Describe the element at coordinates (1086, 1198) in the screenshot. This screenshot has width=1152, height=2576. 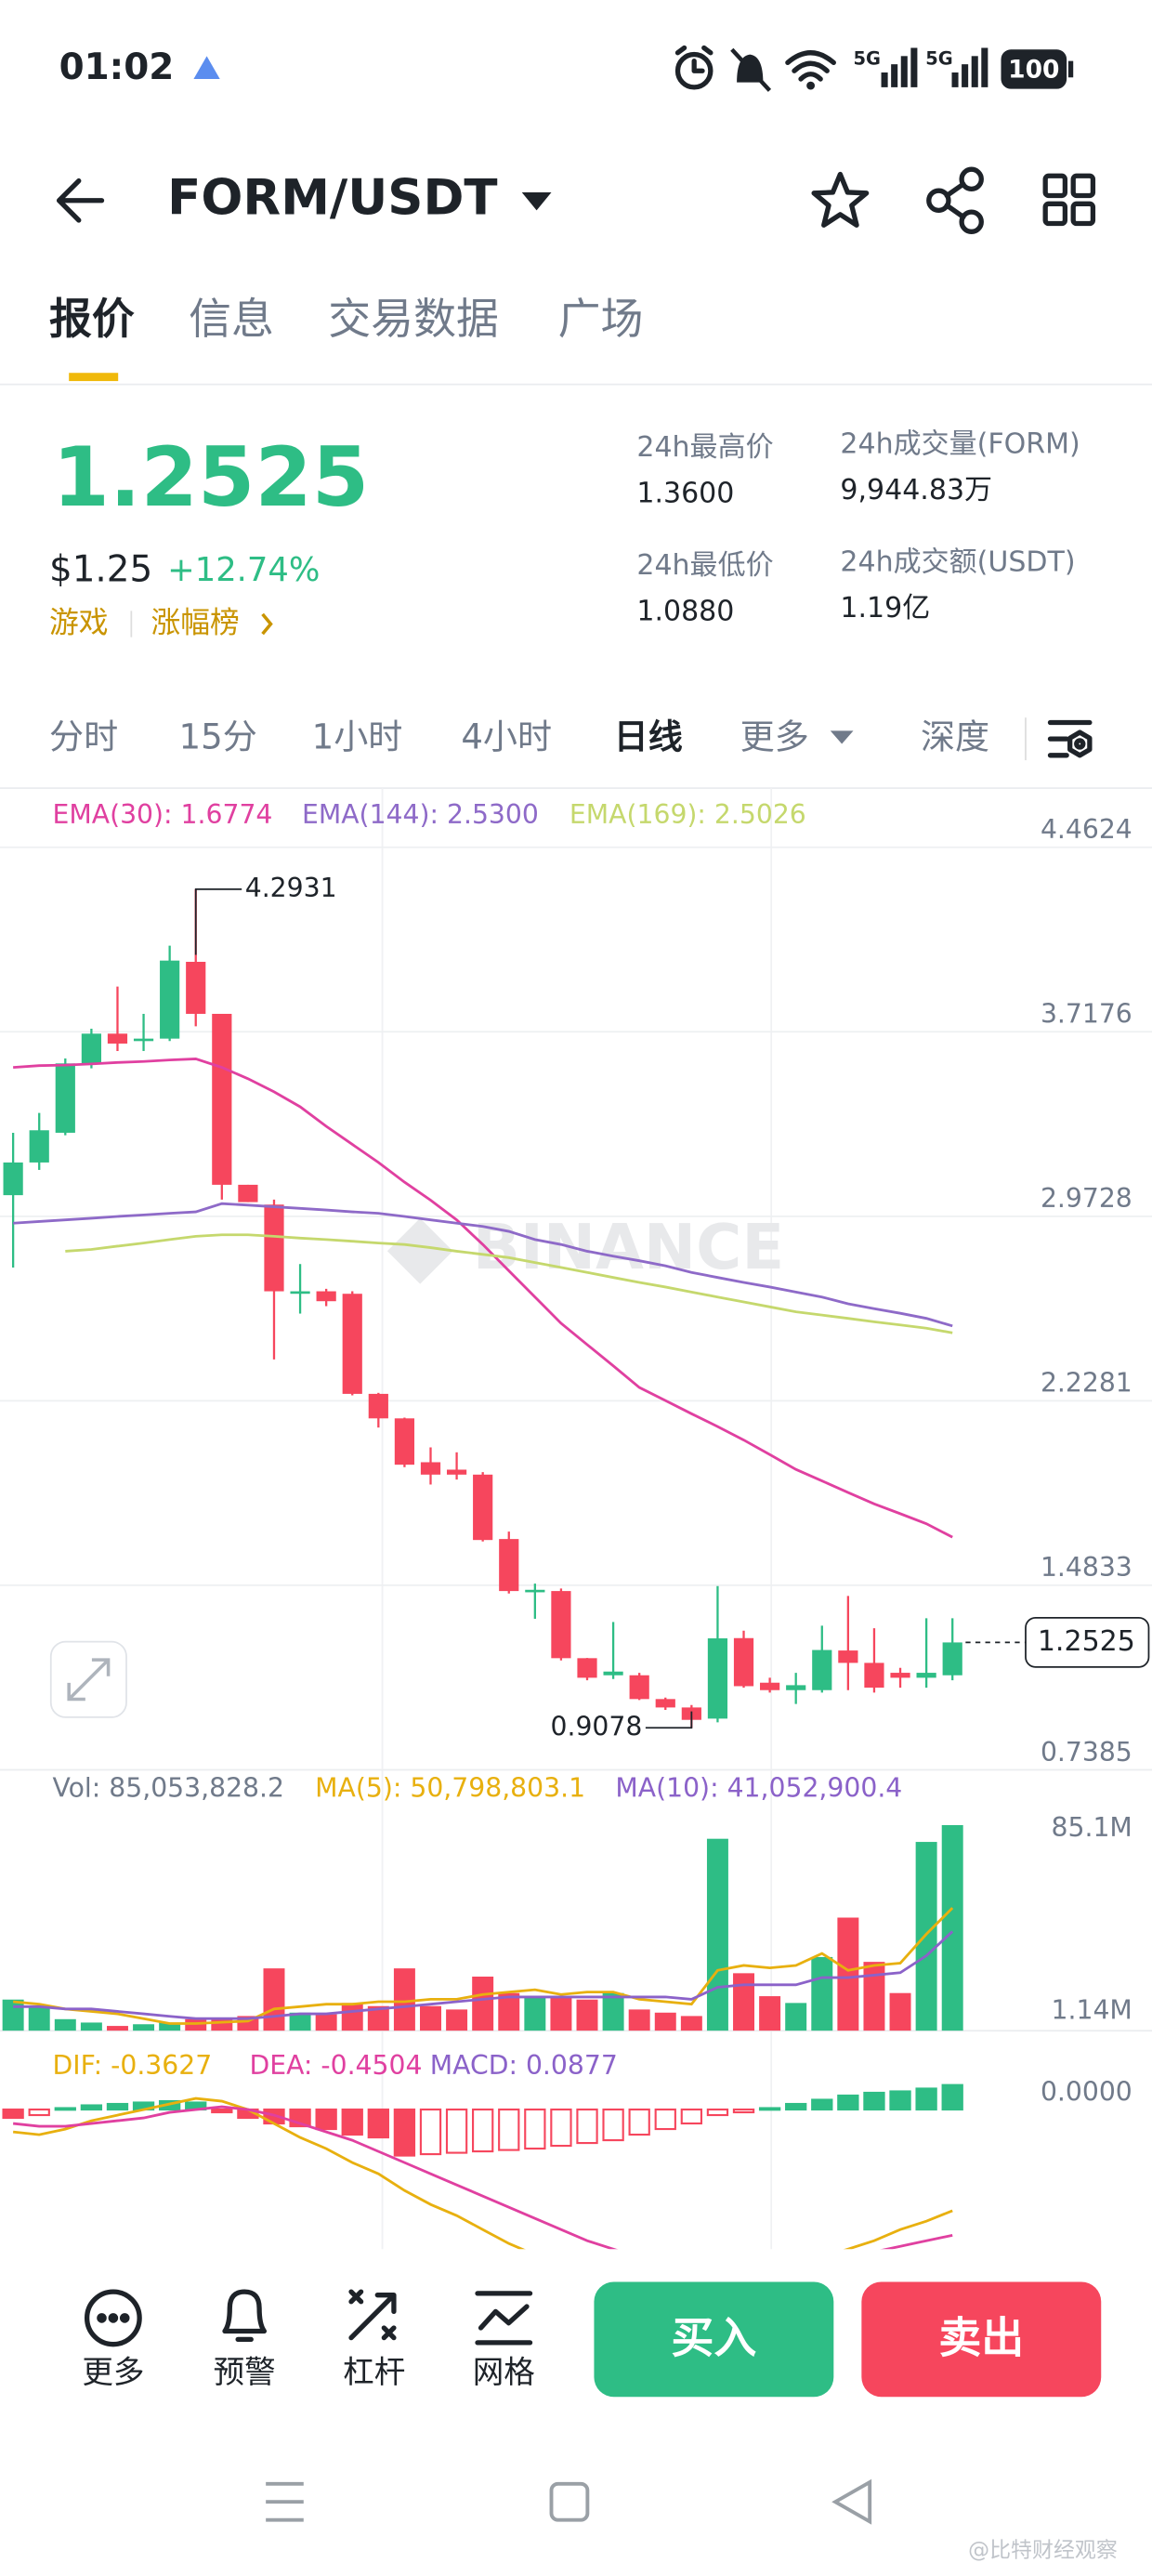
I see `y-tick-label: 2.9728` at that location.